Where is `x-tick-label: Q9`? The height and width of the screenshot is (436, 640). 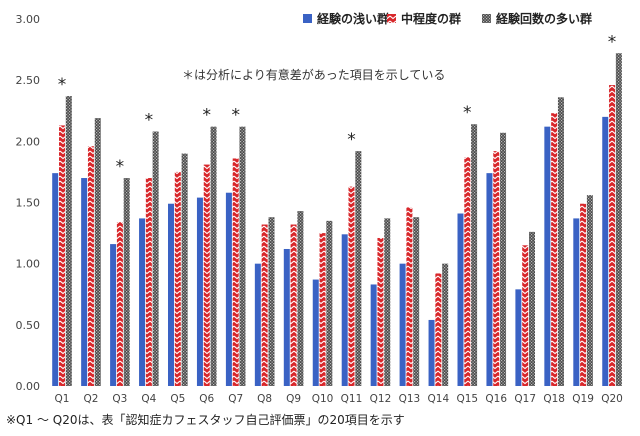
x-tick-label: Q9 is located at coordinates (293, 399).